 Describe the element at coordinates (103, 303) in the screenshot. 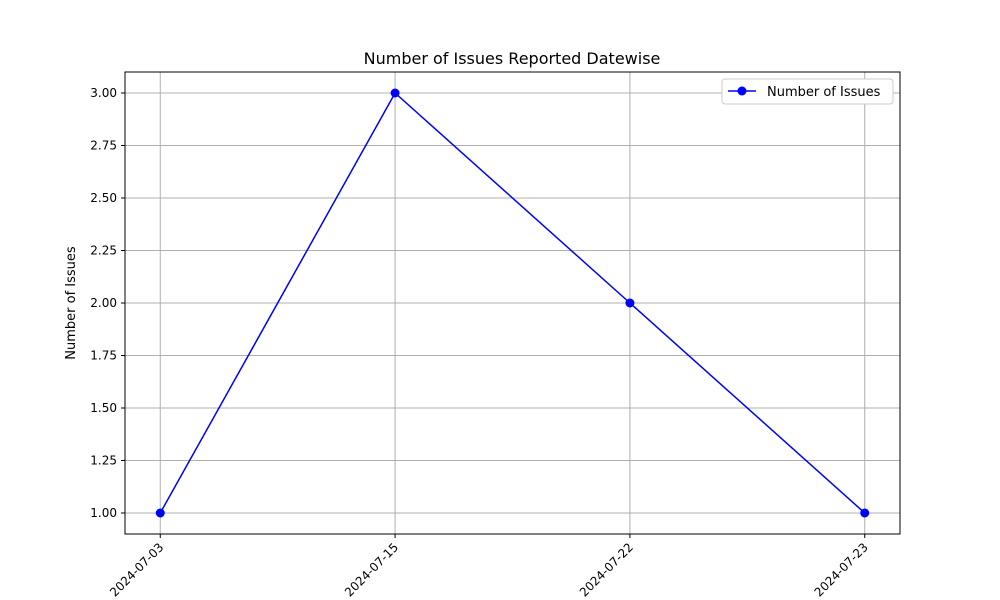

I see `y-tick-label: 2.00` at that location.